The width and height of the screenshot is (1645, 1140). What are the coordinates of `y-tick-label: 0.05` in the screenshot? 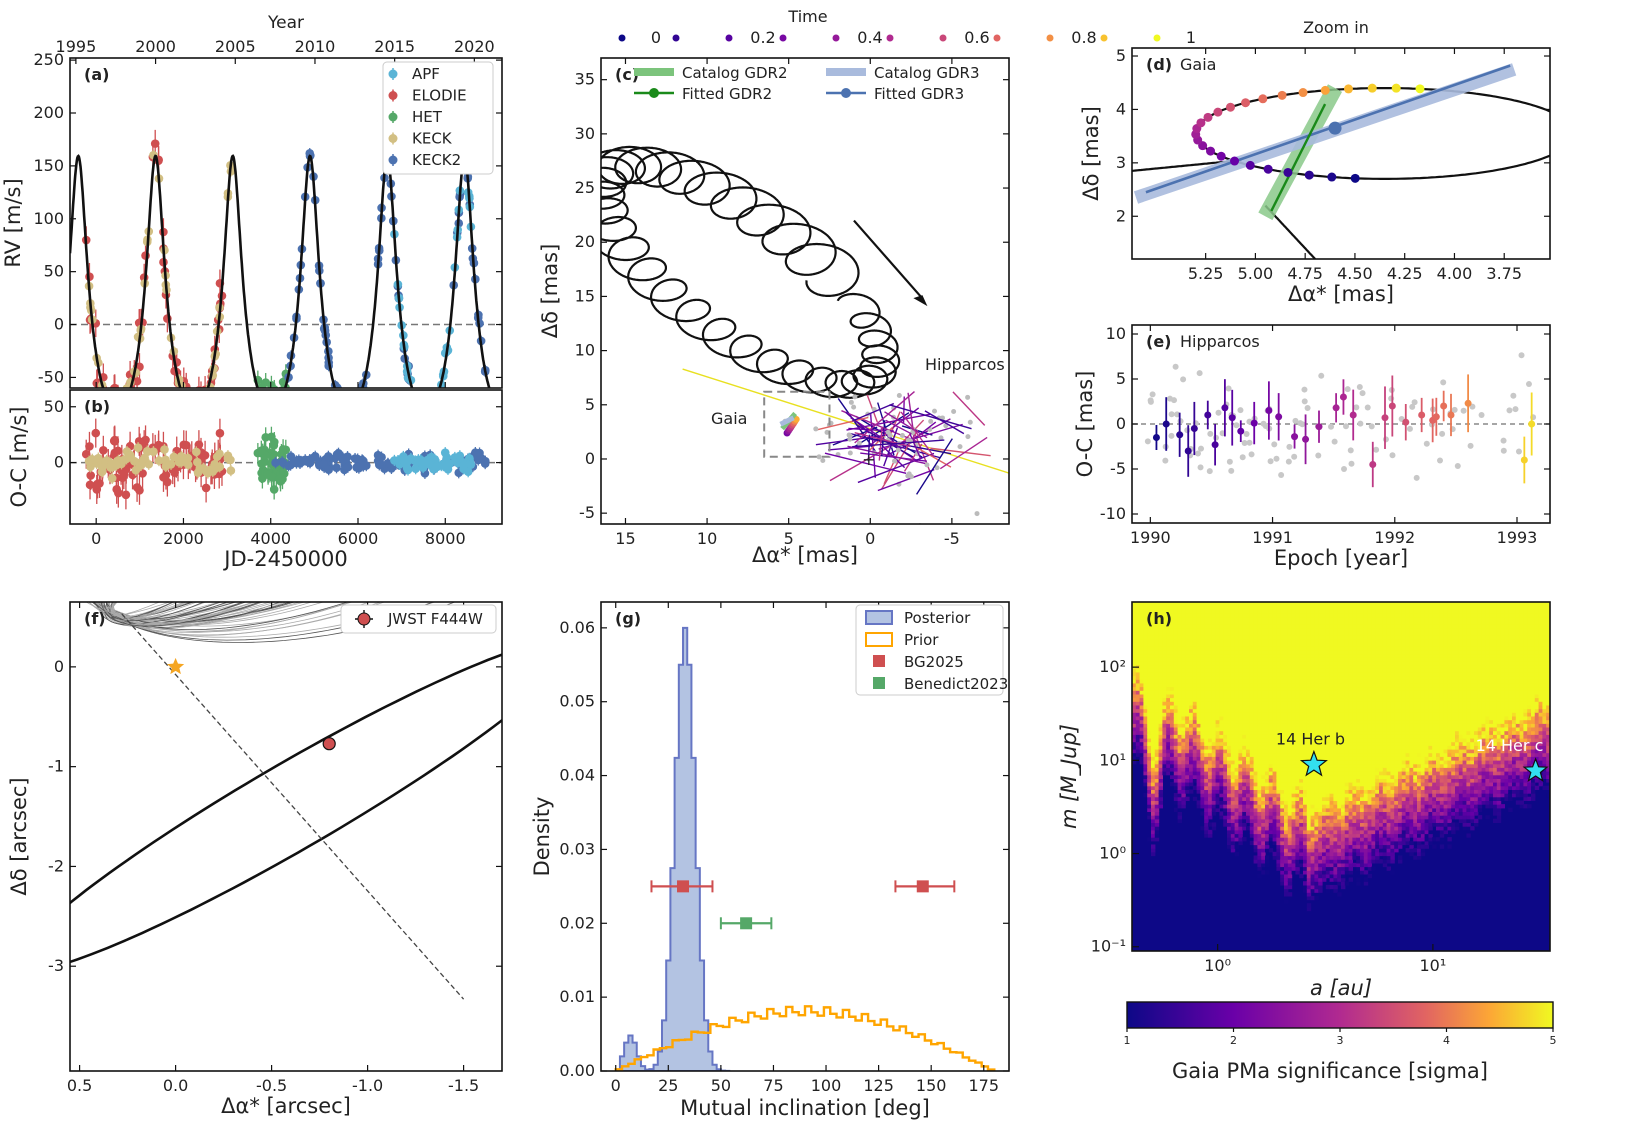 It's located at (577, 701).